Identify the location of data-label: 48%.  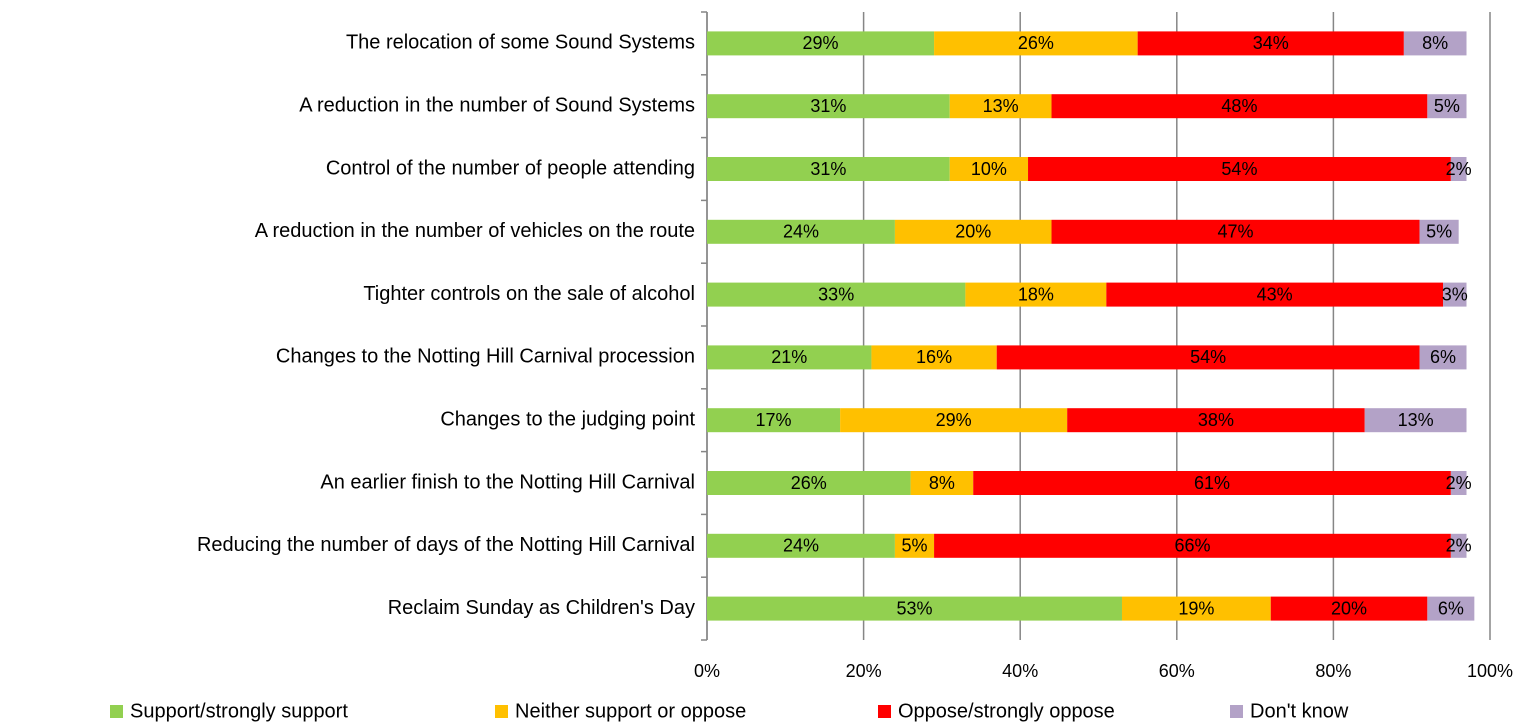
(1239, 106).